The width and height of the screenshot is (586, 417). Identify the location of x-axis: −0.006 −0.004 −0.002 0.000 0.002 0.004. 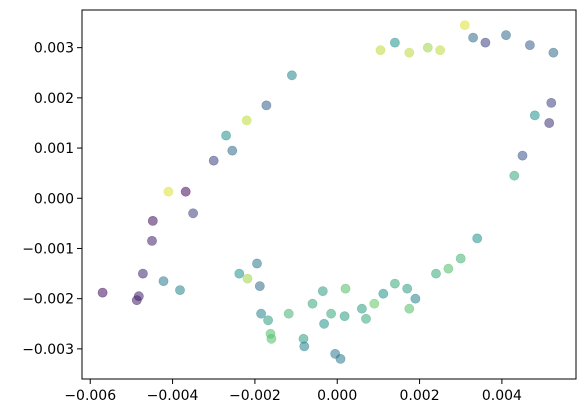
(293, 391).